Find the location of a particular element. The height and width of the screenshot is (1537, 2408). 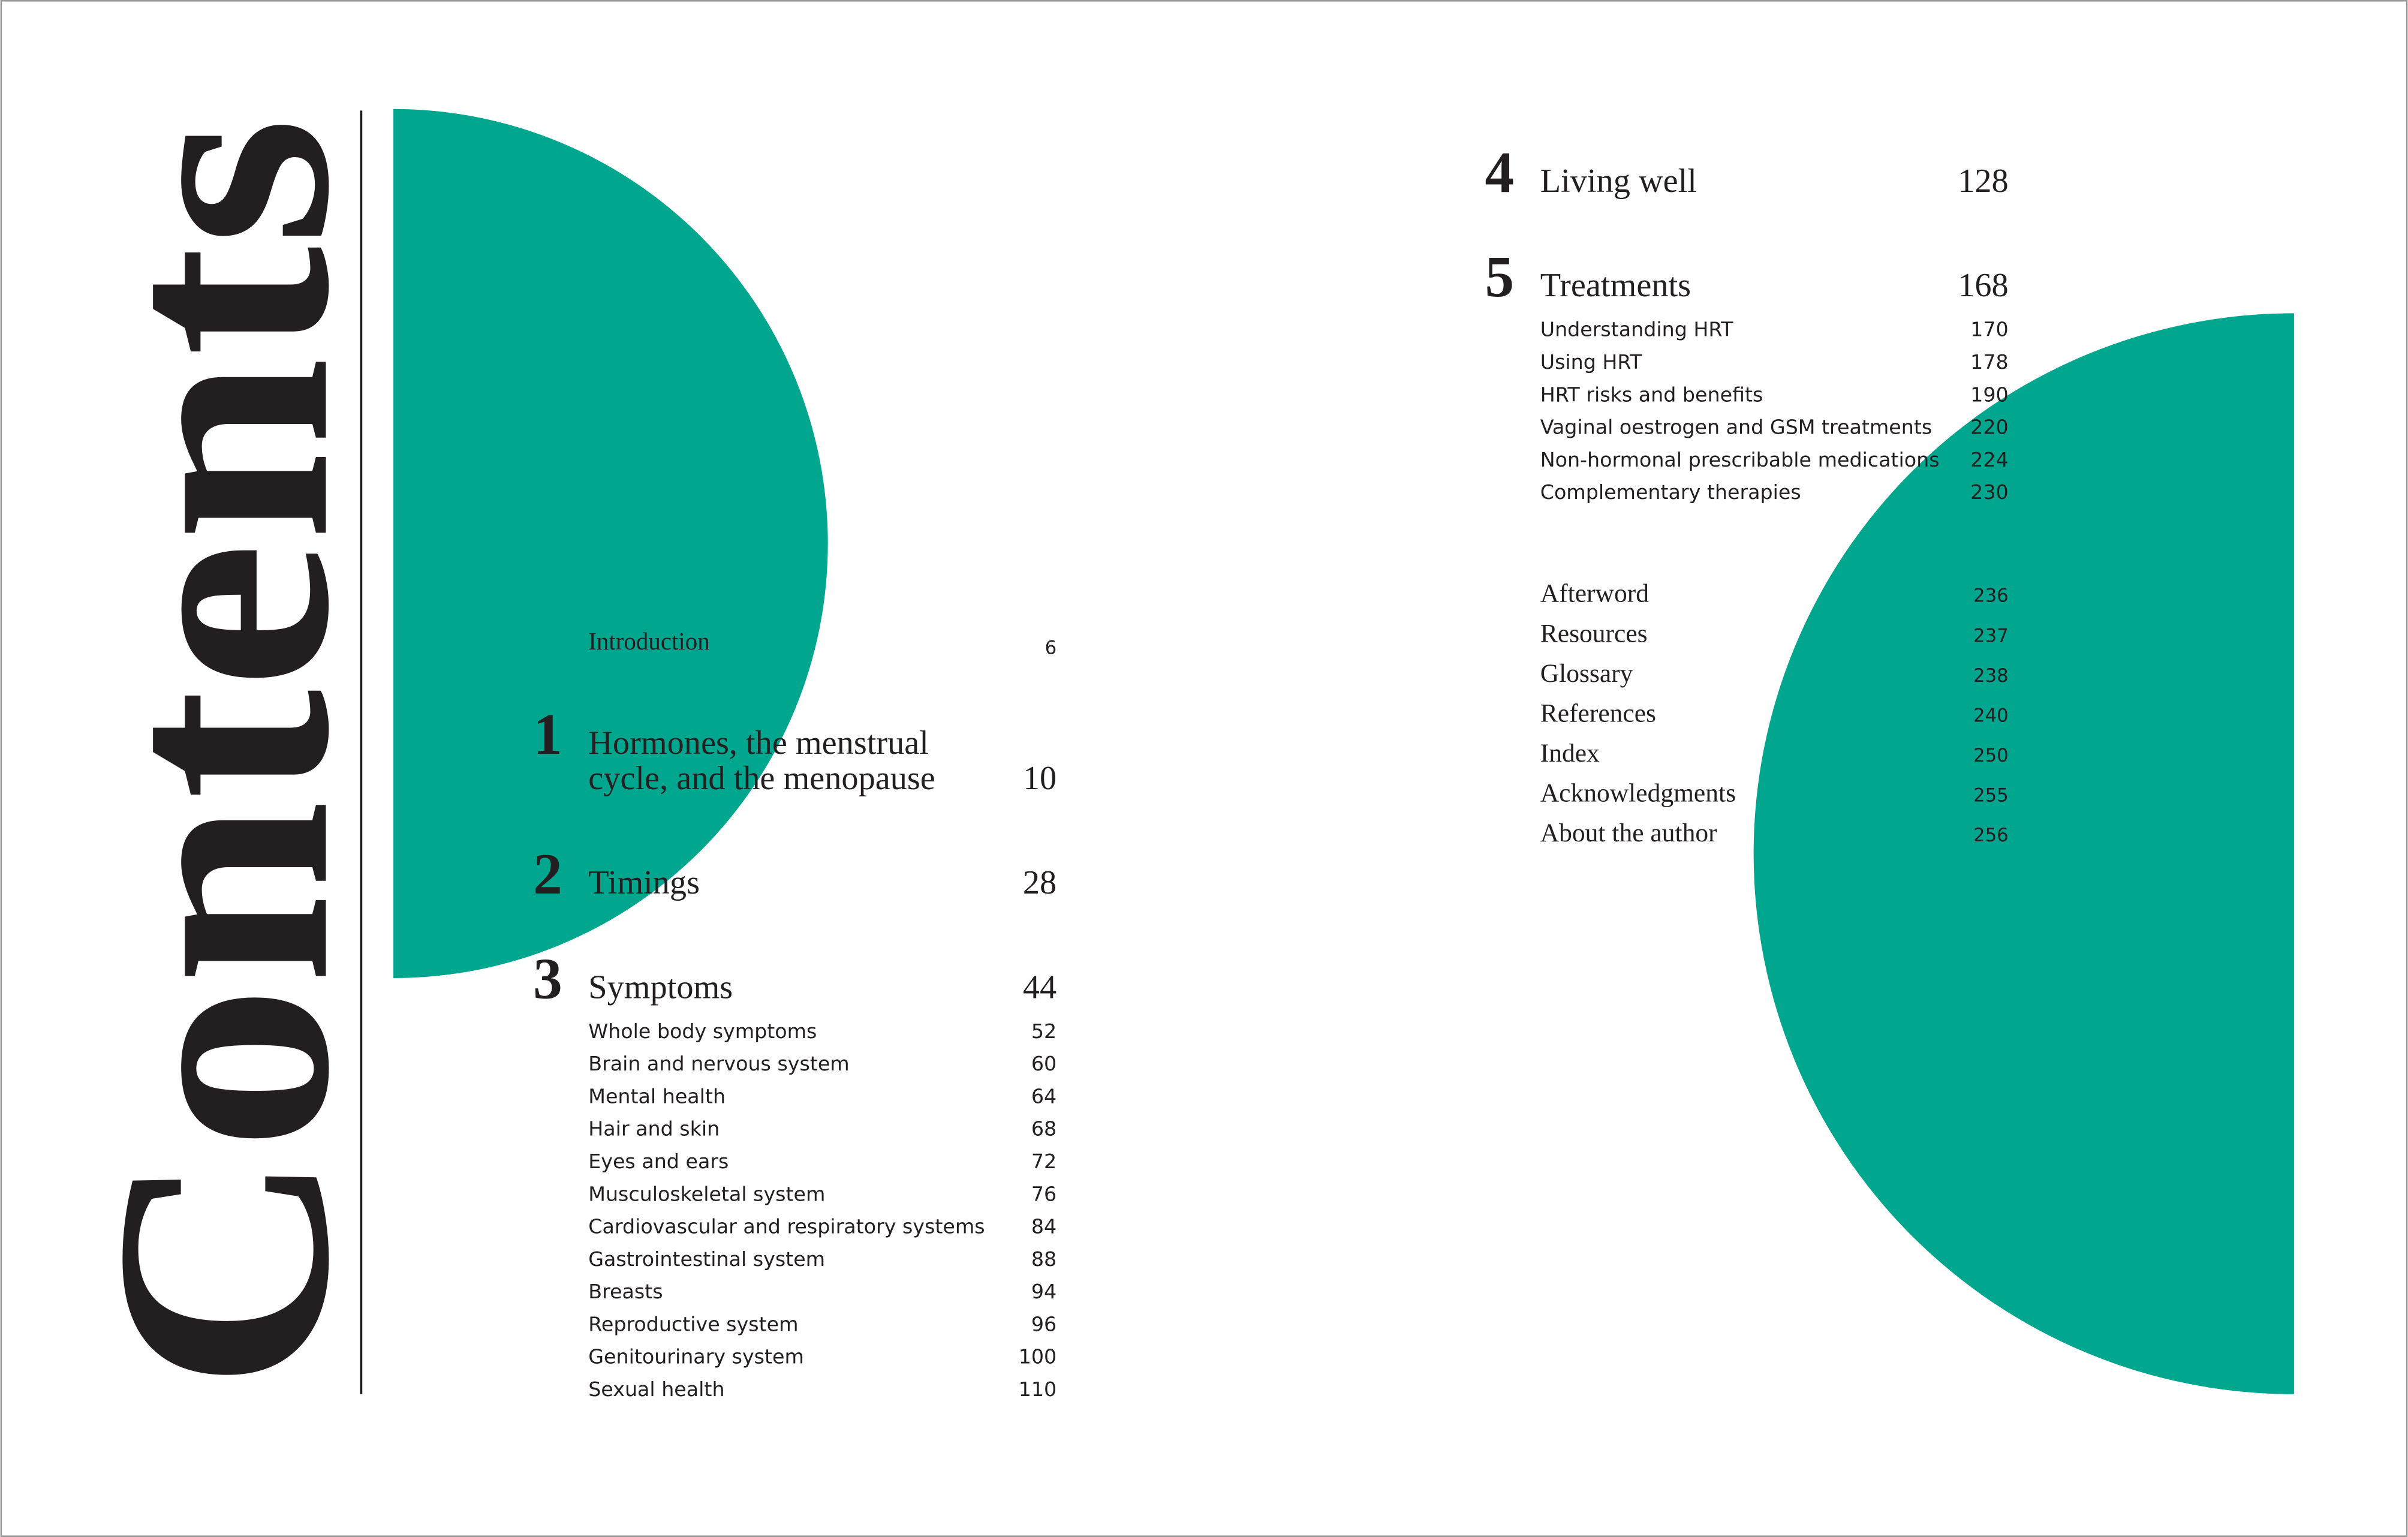

section-label: Musculoskeletal system is located at coordinates (706, 1193).